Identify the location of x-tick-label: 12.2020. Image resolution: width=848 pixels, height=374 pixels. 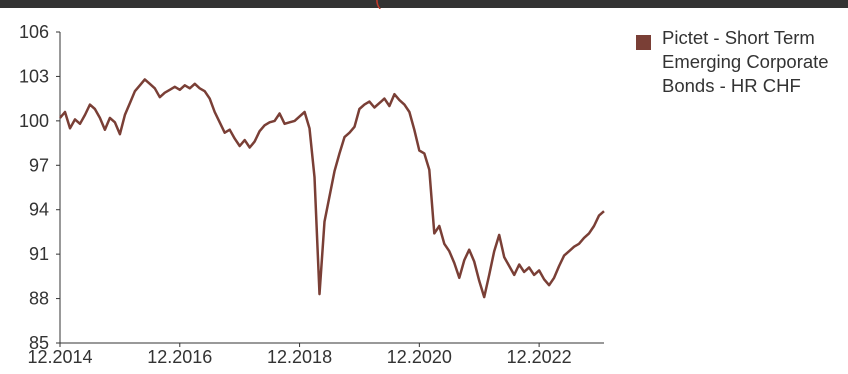
(419, 357).